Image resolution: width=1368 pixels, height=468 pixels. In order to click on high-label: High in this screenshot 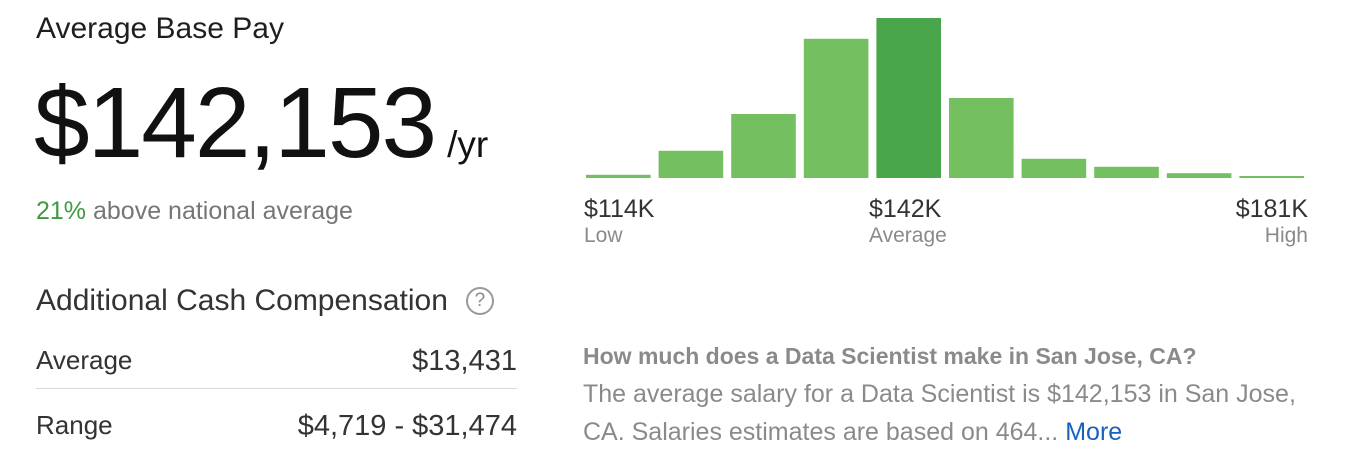, I will do `click(1286, 235)`.